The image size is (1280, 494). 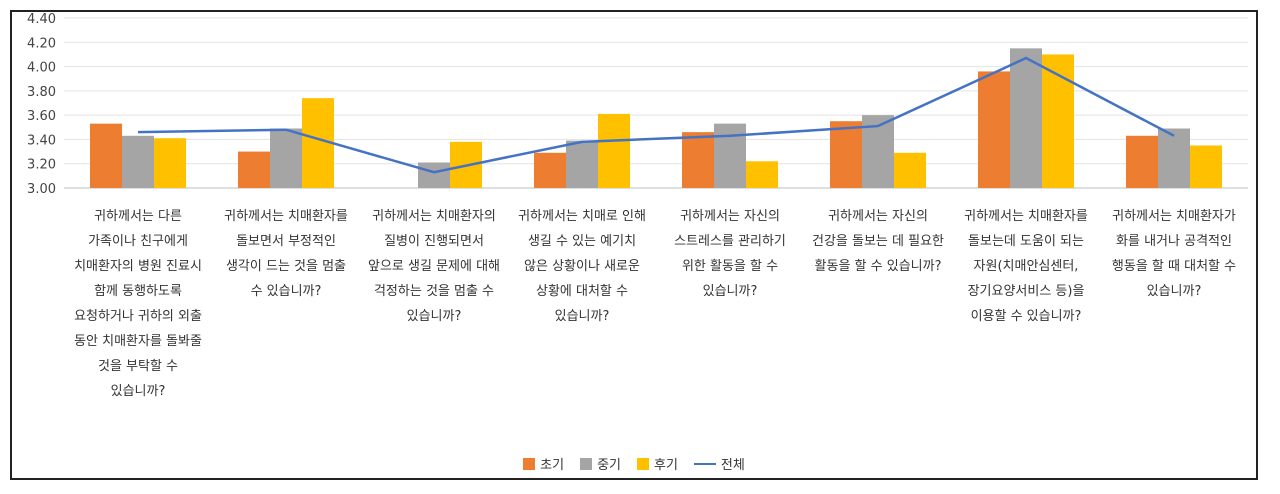 What do you see at coordinates (730, 254) in the screenshot?
I see `x-category-label: 귀하께서는 자신의 스트레스를 관리하기 위한 활동을 할 수 있습니까?` at bounding box center [730, 254].